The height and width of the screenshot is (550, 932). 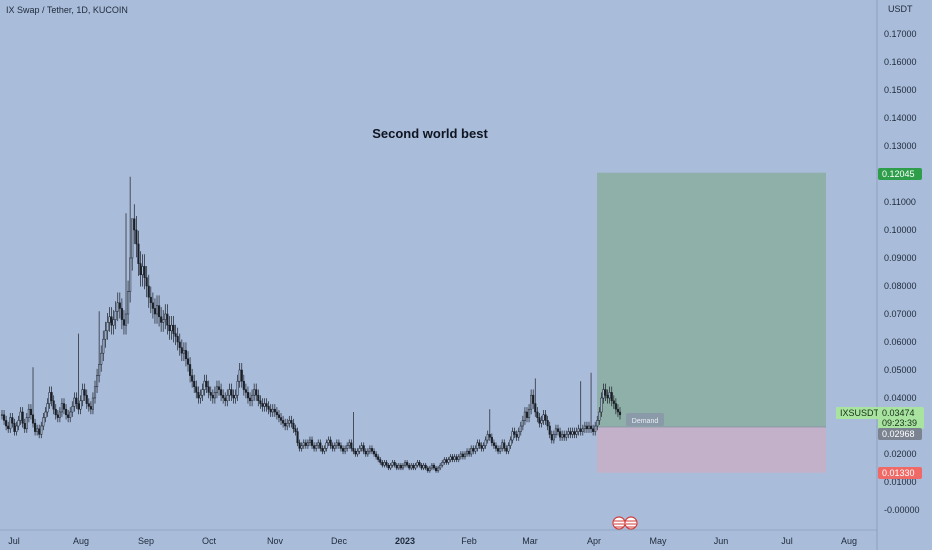 What do you see at coordinates (209, 541) in the screenshot?
I see `time-tick-label: Oct` at bounding box center [209, 541].